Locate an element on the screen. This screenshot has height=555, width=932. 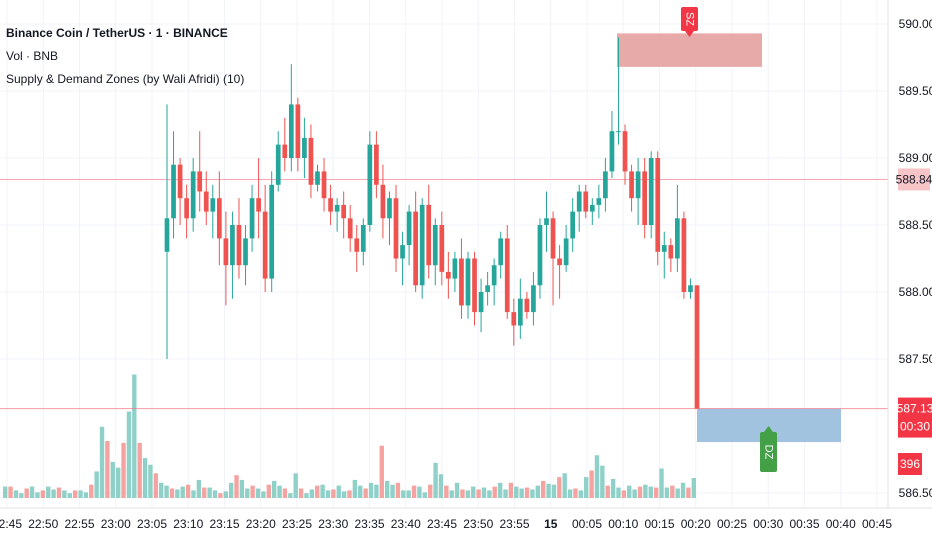
volume-value-label: 396 is located at coordinates (910, 464).